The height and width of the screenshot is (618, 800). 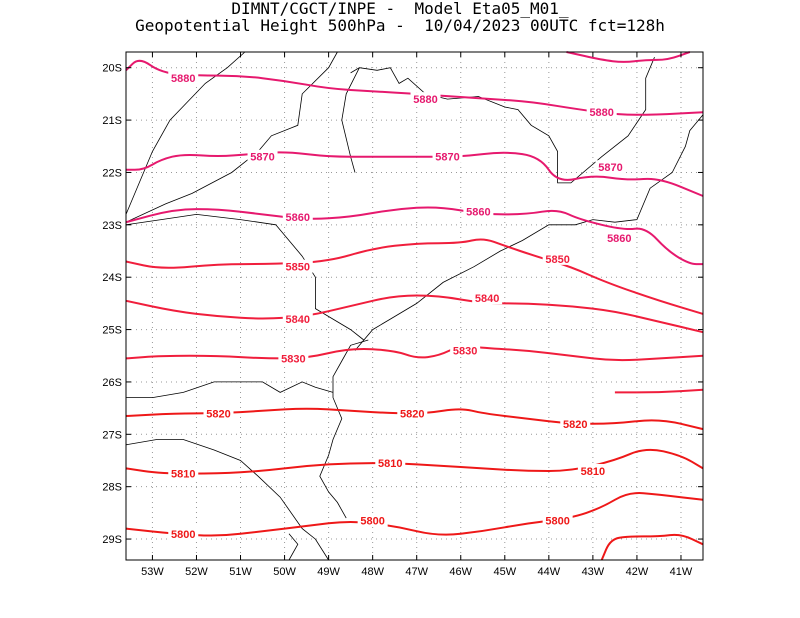 What do you see at coordinates (112, 69) in the screenshot?
I see `y-tick-label: 20S` at bounding box center [112, 69].